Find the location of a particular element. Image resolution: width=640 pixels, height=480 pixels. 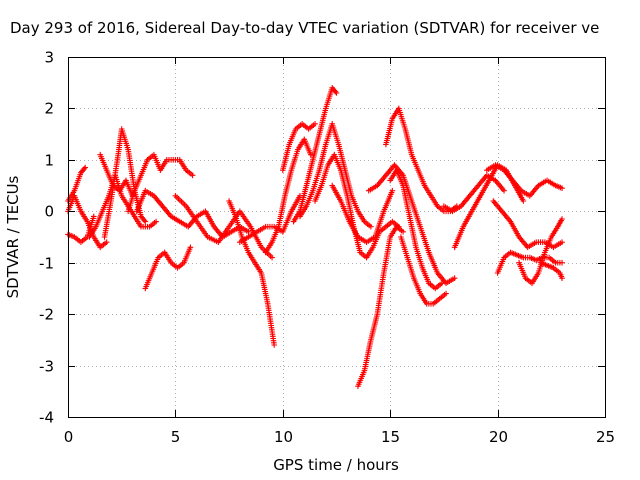

y-tick-label: 3 is located at coordinates (49, 58).